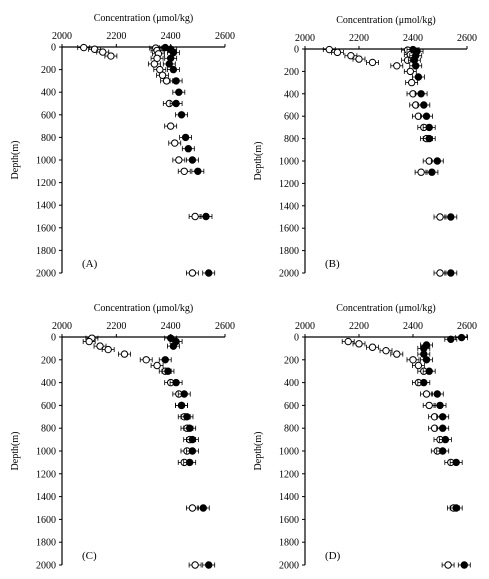 This screenshot has width=489, height=579. Describe the element at coordinates (90, 264) in the screenshot. I see `panel-label: (A)` at that location.